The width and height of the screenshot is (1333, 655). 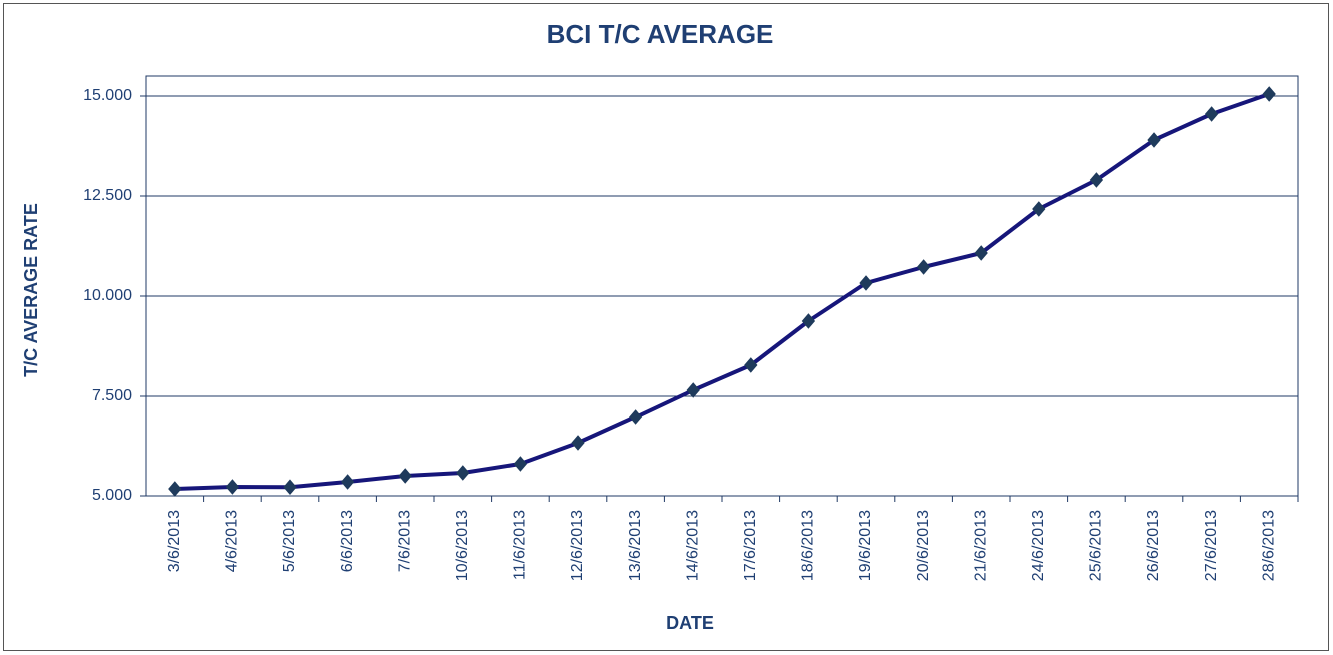 What do you see at coordinates (174, 541) in the screenshot?
I see `x-tick-label: 3/6/2013` at bounding box center [174, 541].